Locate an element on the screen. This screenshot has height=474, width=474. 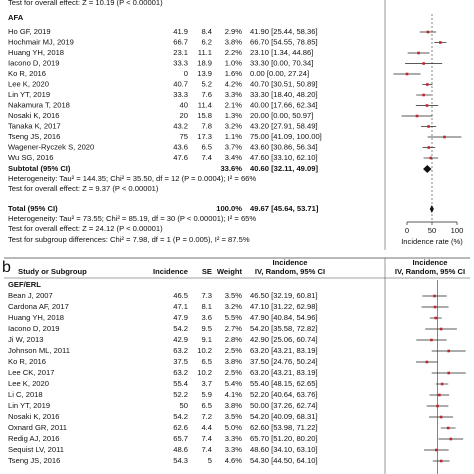
se: 9.5 is located at coordinates (206, 328).